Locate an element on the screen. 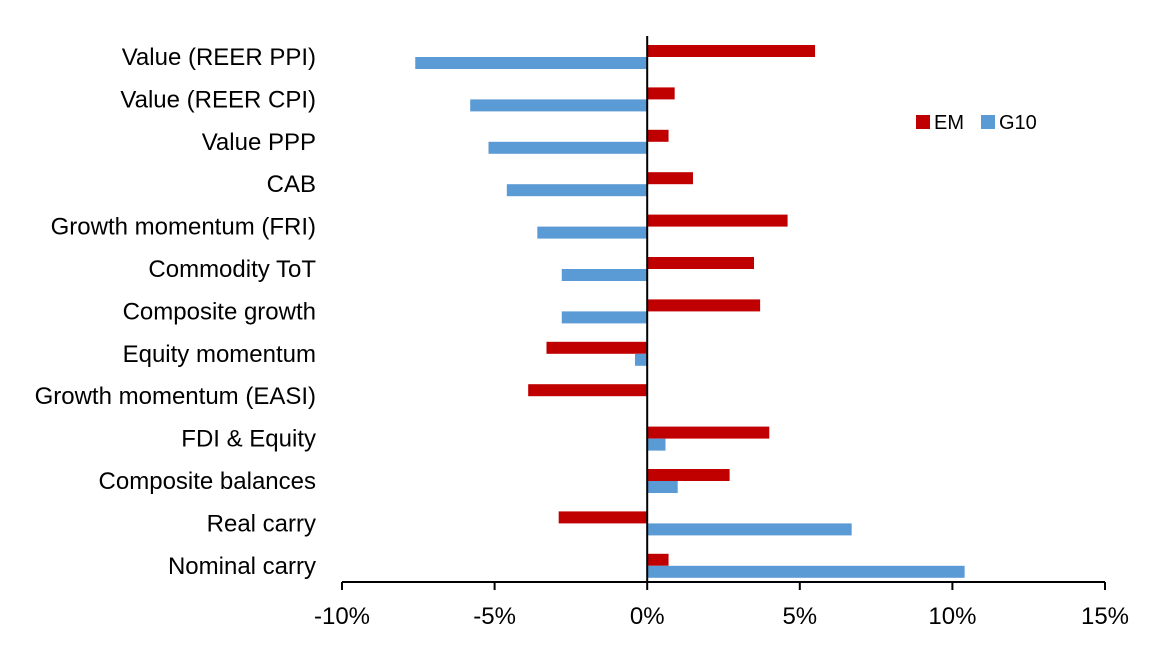 This screenshot has width=1152, height=662. category-label: Growth momentum (FRI) is located at coordinates (183, 227).